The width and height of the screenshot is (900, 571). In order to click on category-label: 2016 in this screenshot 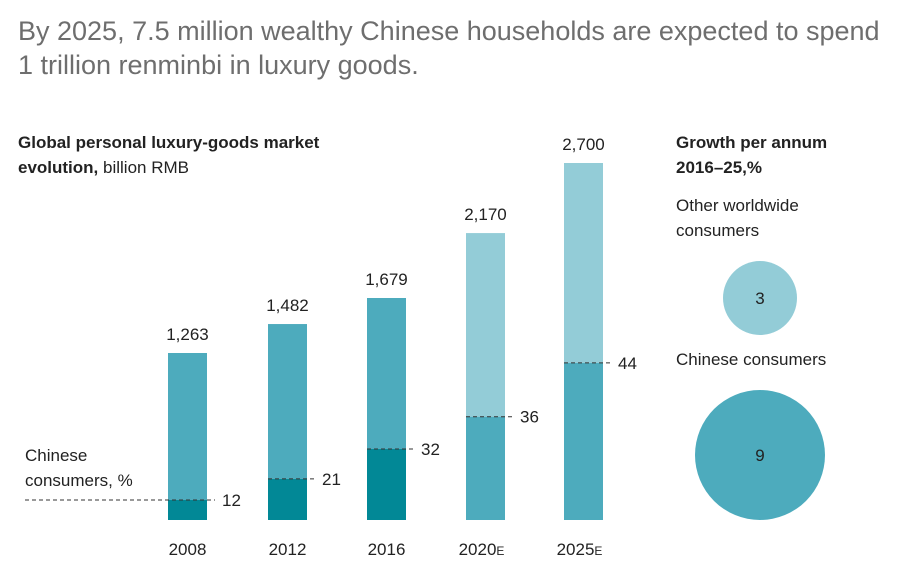, I will do `click(387, 549)`.